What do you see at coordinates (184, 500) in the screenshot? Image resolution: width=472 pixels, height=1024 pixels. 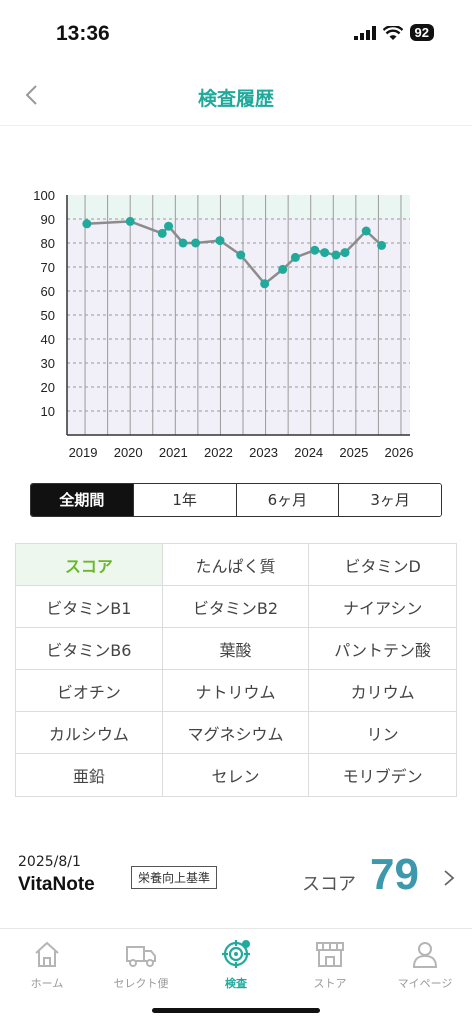 I see `tab-1-year: 1年` at bounding box center [184, 500].